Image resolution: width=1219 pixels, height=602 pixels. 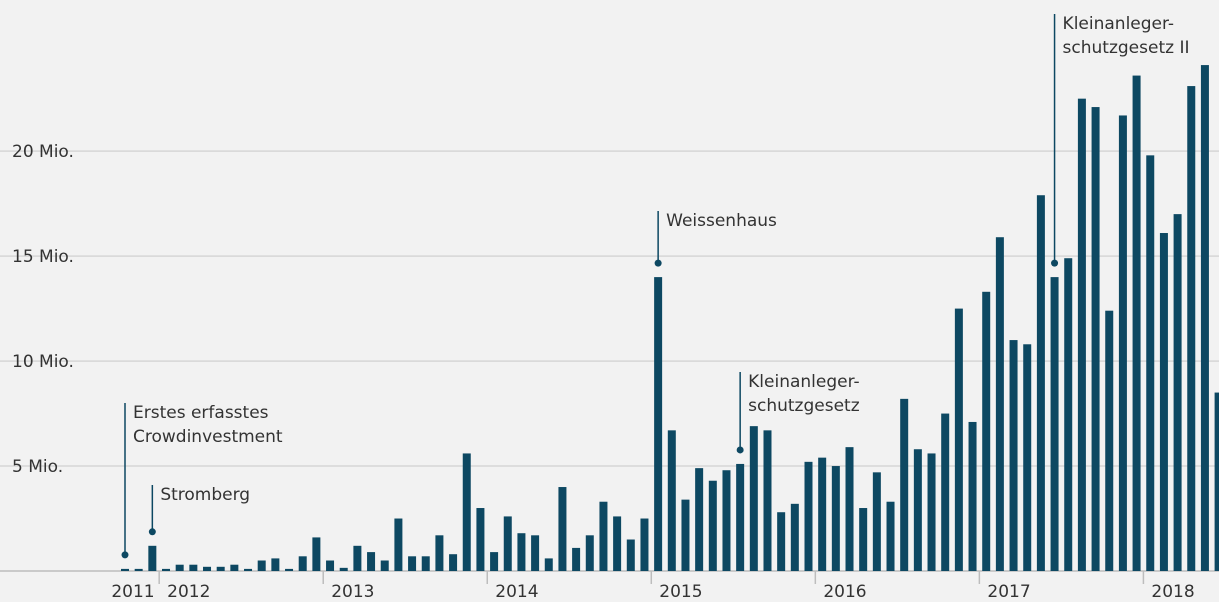 What do you see at coordinates (132, 592) in the screenshot?
I see `x-tick-label: 2011` at bounding box center [132, 592].